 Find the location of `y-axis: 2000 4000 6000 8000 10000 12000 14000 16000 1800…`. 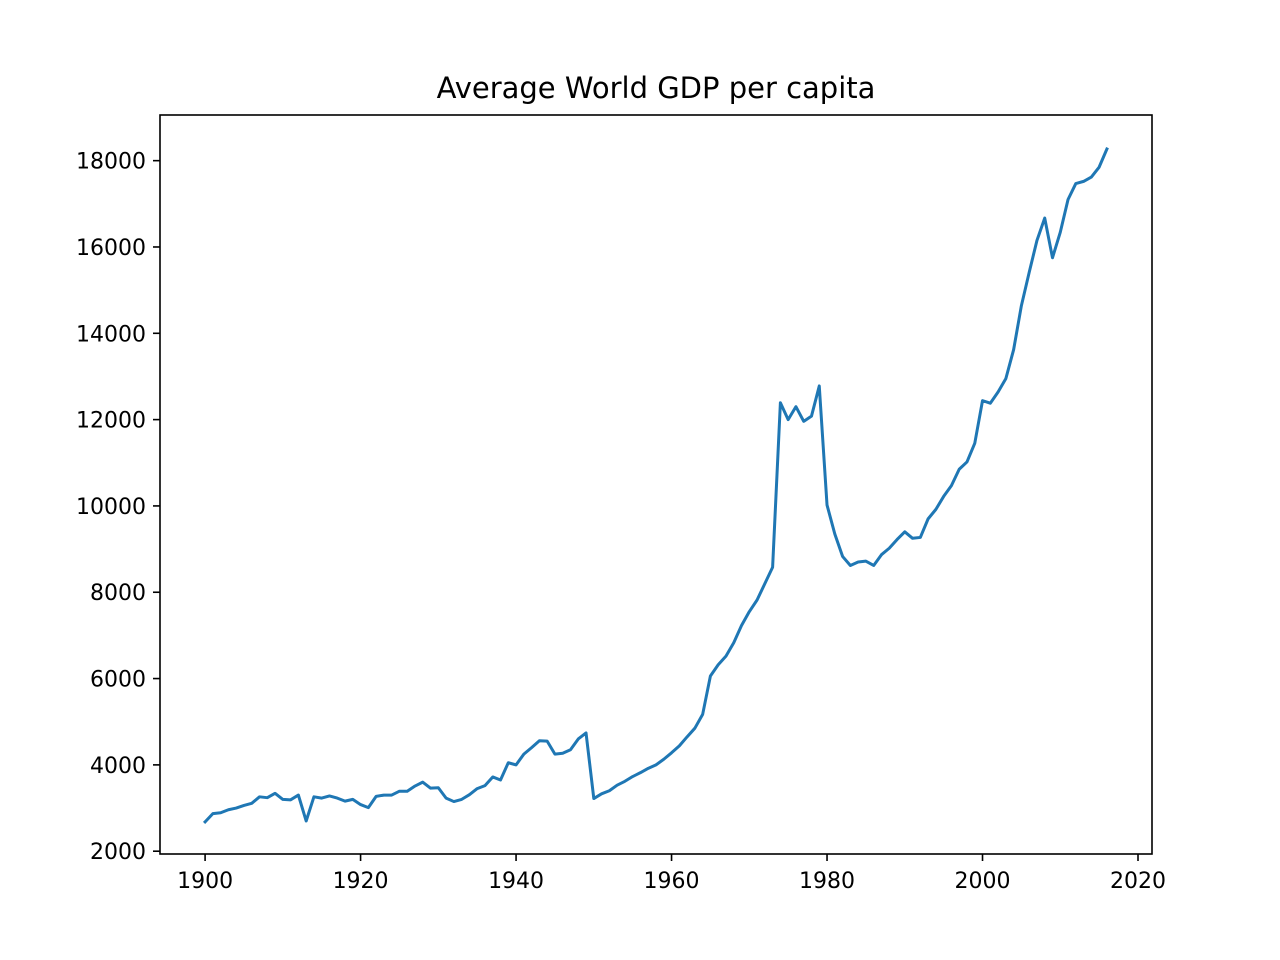

y-axis: 2000 4000 6000 8000 10000 12000 14000 16000 1800… is located at coordinates (118, 507).